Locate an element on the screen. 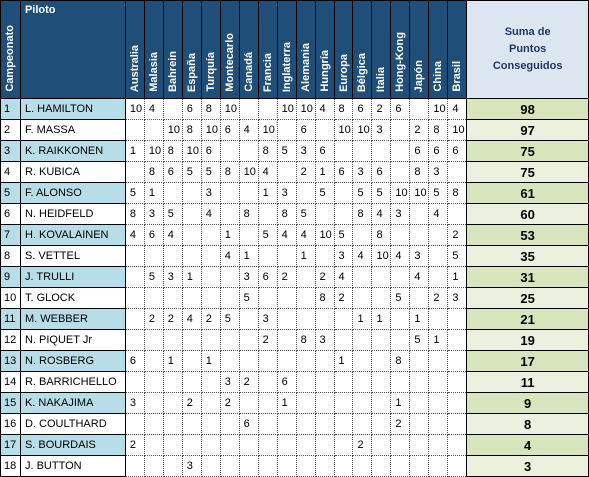  total-points-cell: 19 is located at coordinates (527, 340).